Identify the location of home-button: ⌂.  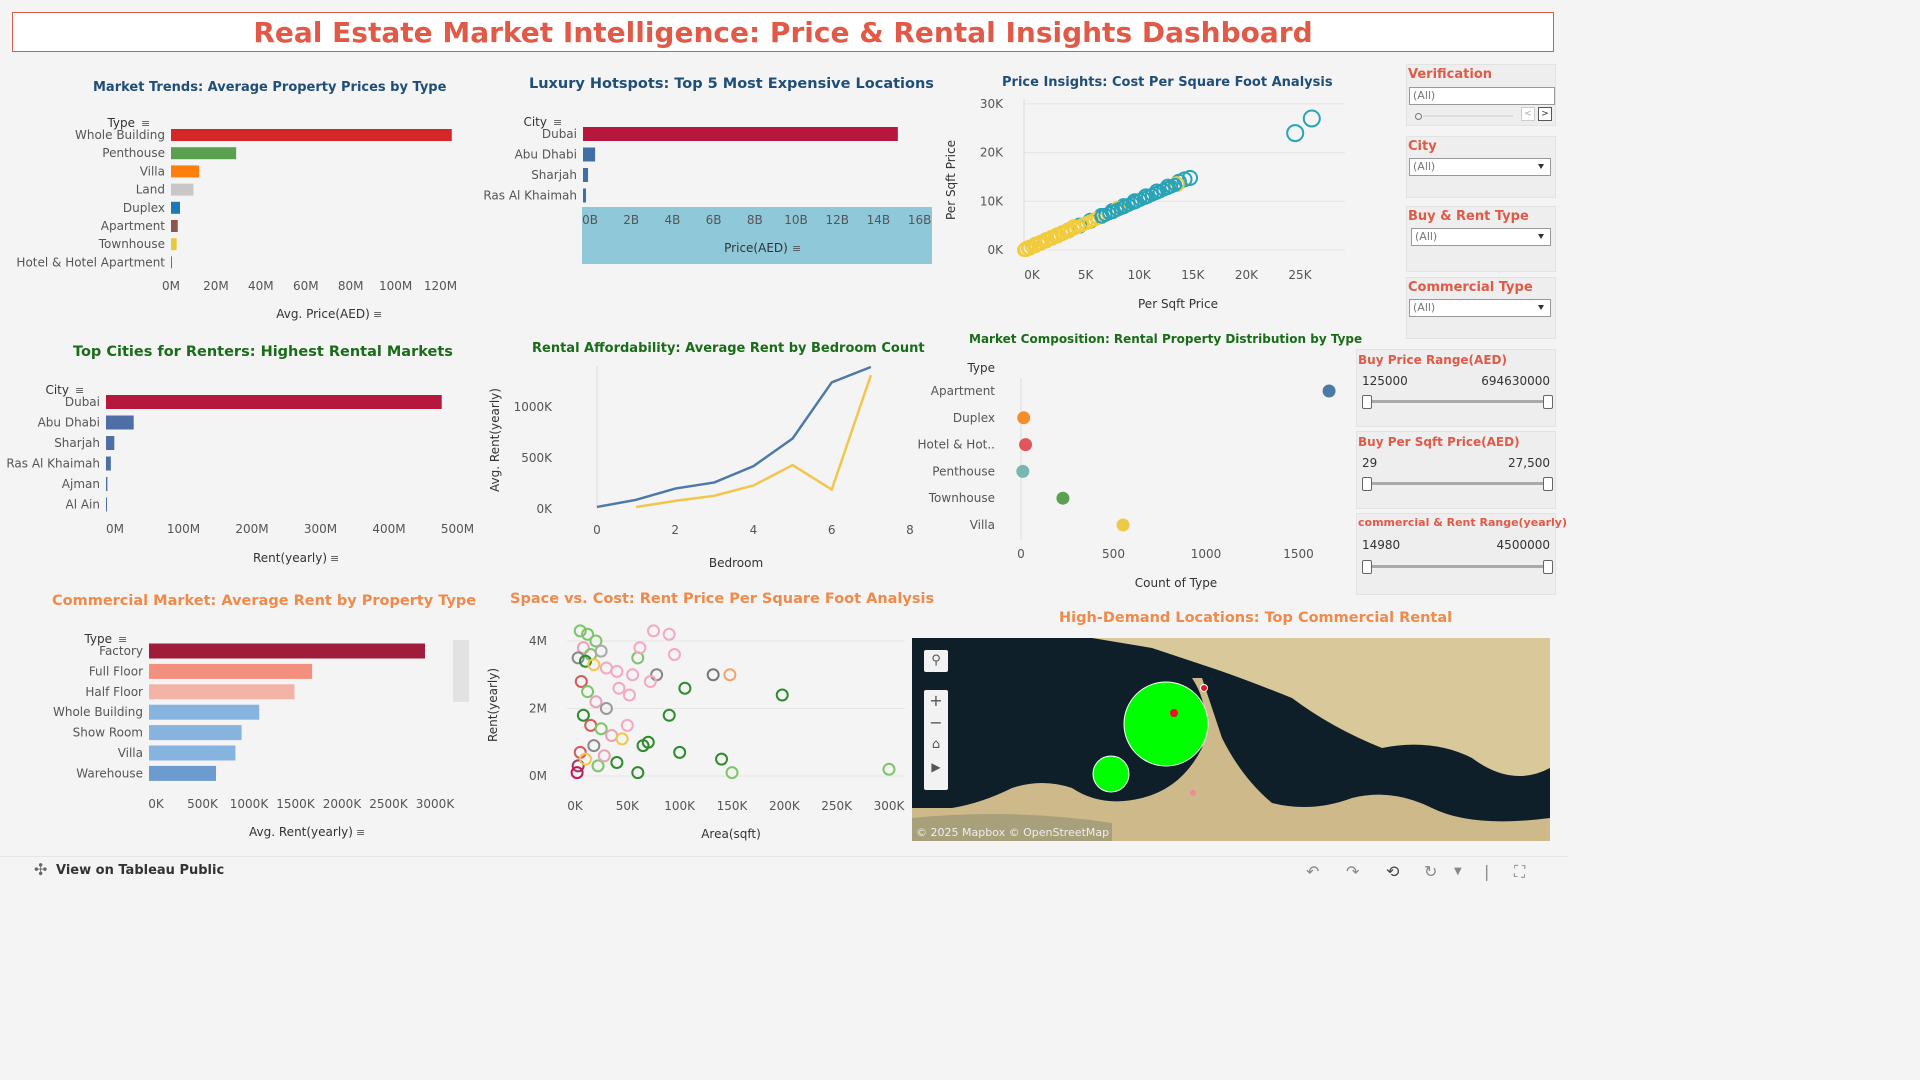
(936, 745).